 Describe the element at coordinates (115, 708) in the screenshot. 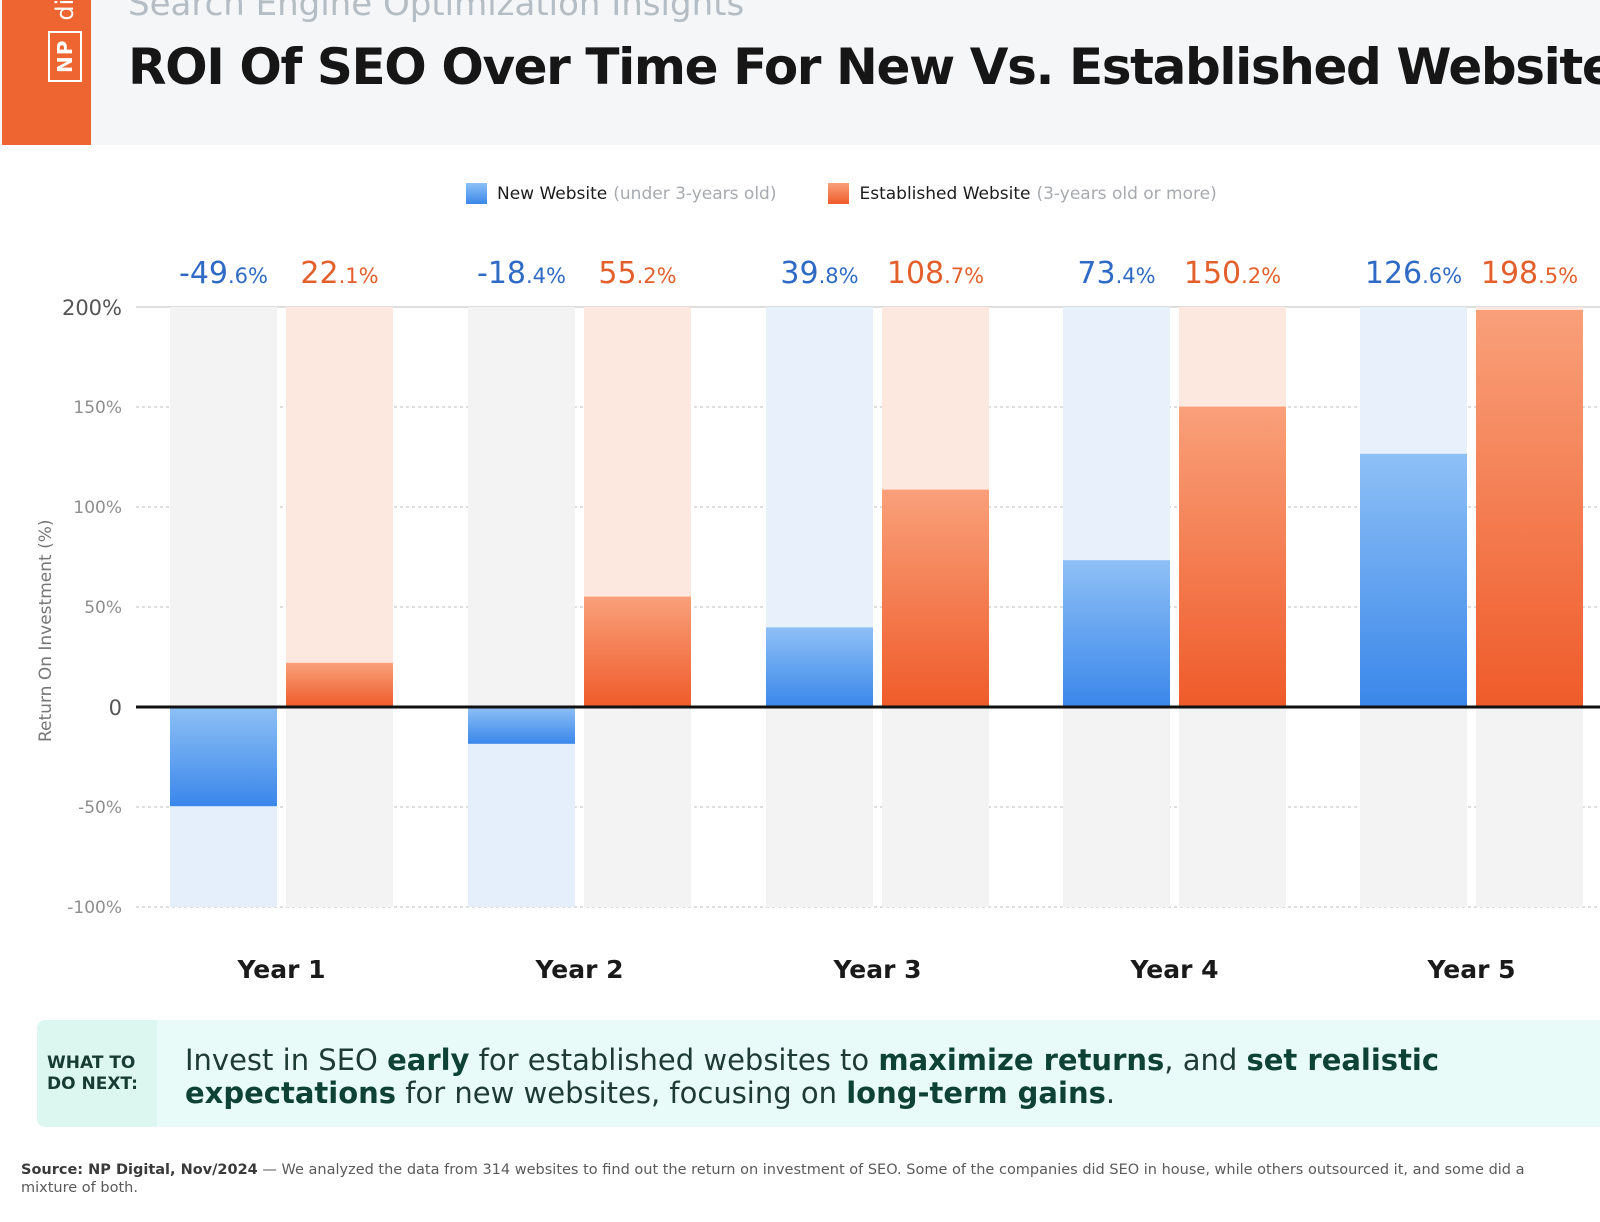

I see `y-tick-label: 0` at that location.